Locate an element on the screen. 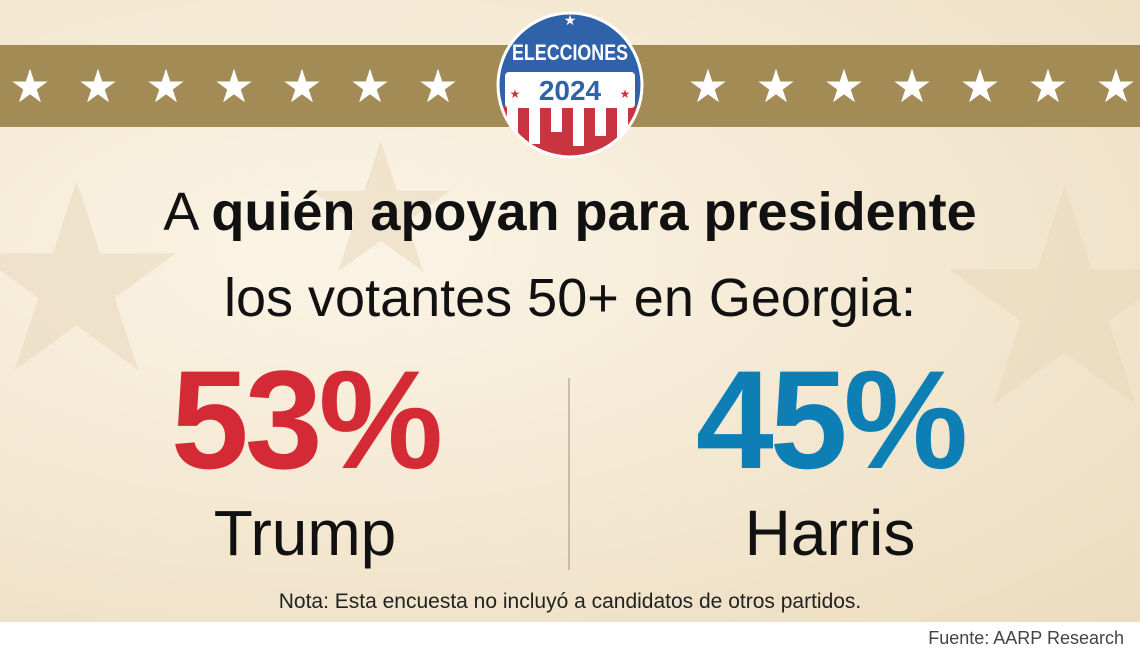  trump-name: Trump is located at coordinates (305, 533).